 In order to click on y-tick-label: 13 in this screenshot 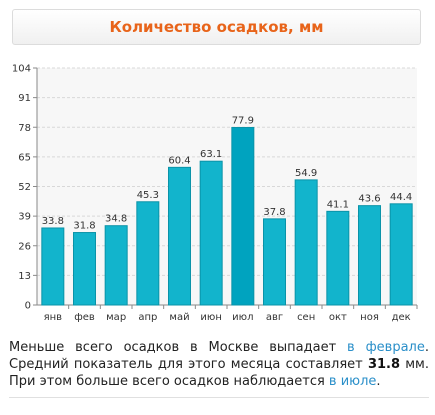, I will do `click(24, 276)`.